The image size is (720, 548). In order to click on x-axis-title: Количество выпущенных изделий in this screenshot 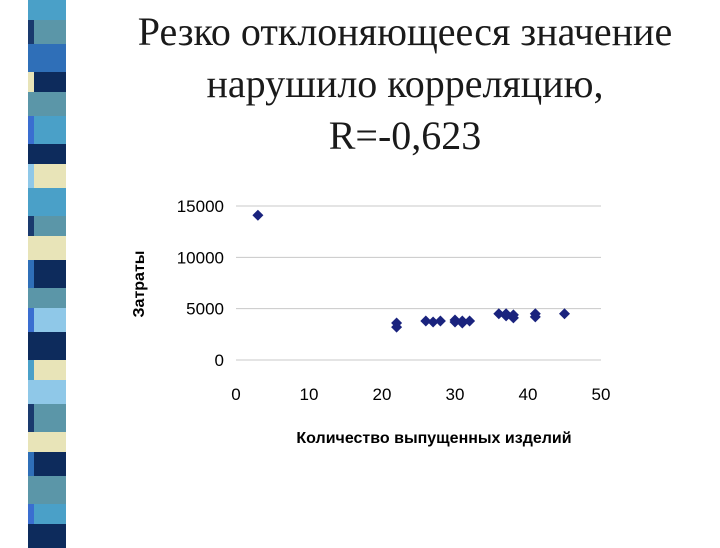, I will do `click(433, 438)`.